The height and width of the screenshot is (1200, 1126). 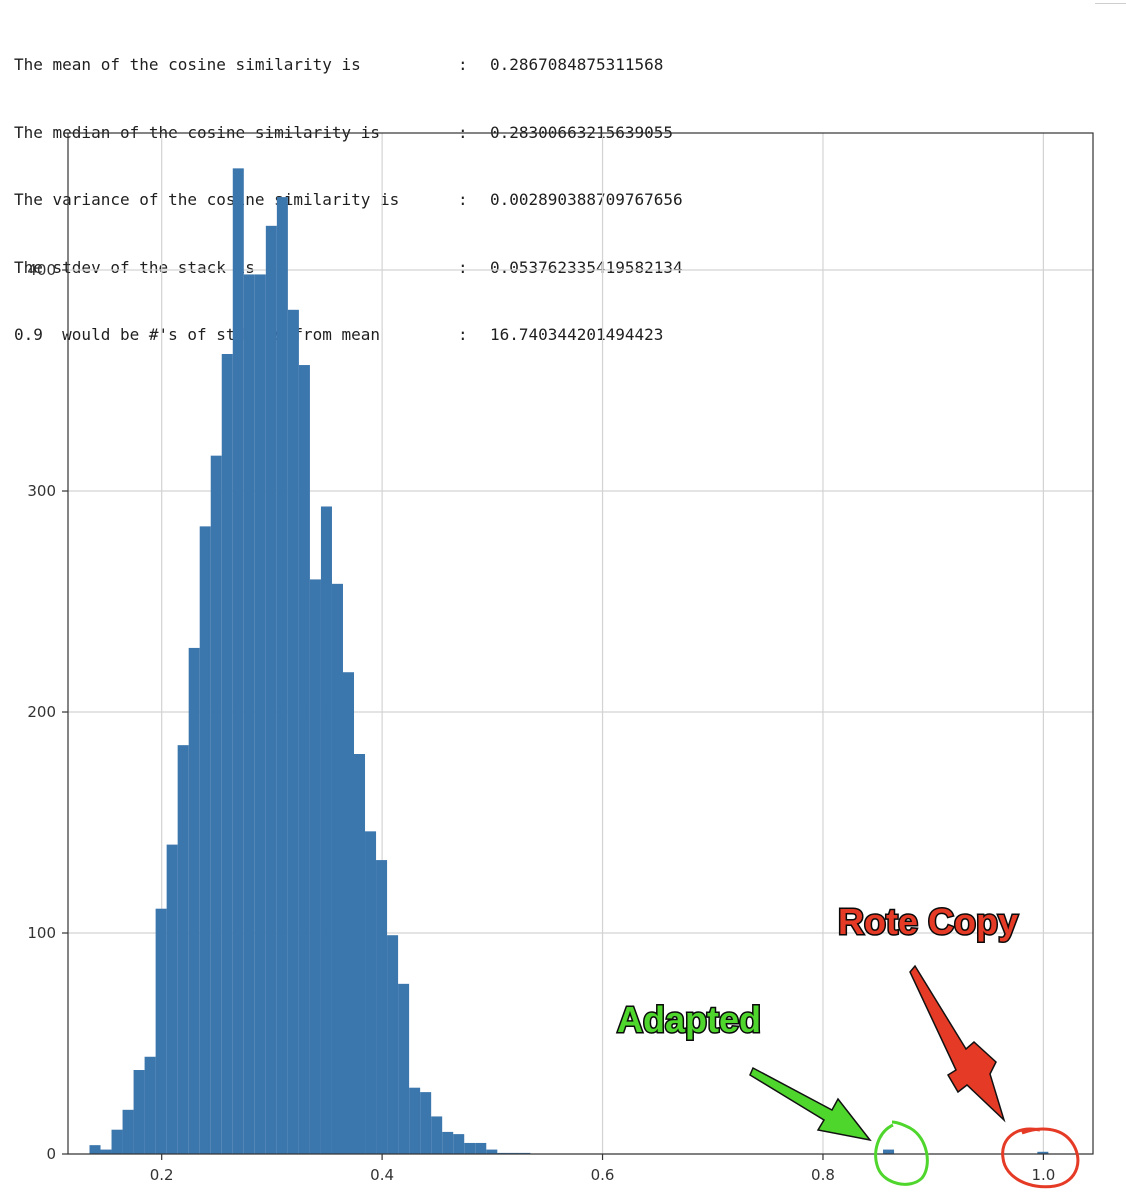 What do you see at coordinates (41, 712) in the screenshot?
I see `y-tick-label: 200` at bounding box center [41, 712].